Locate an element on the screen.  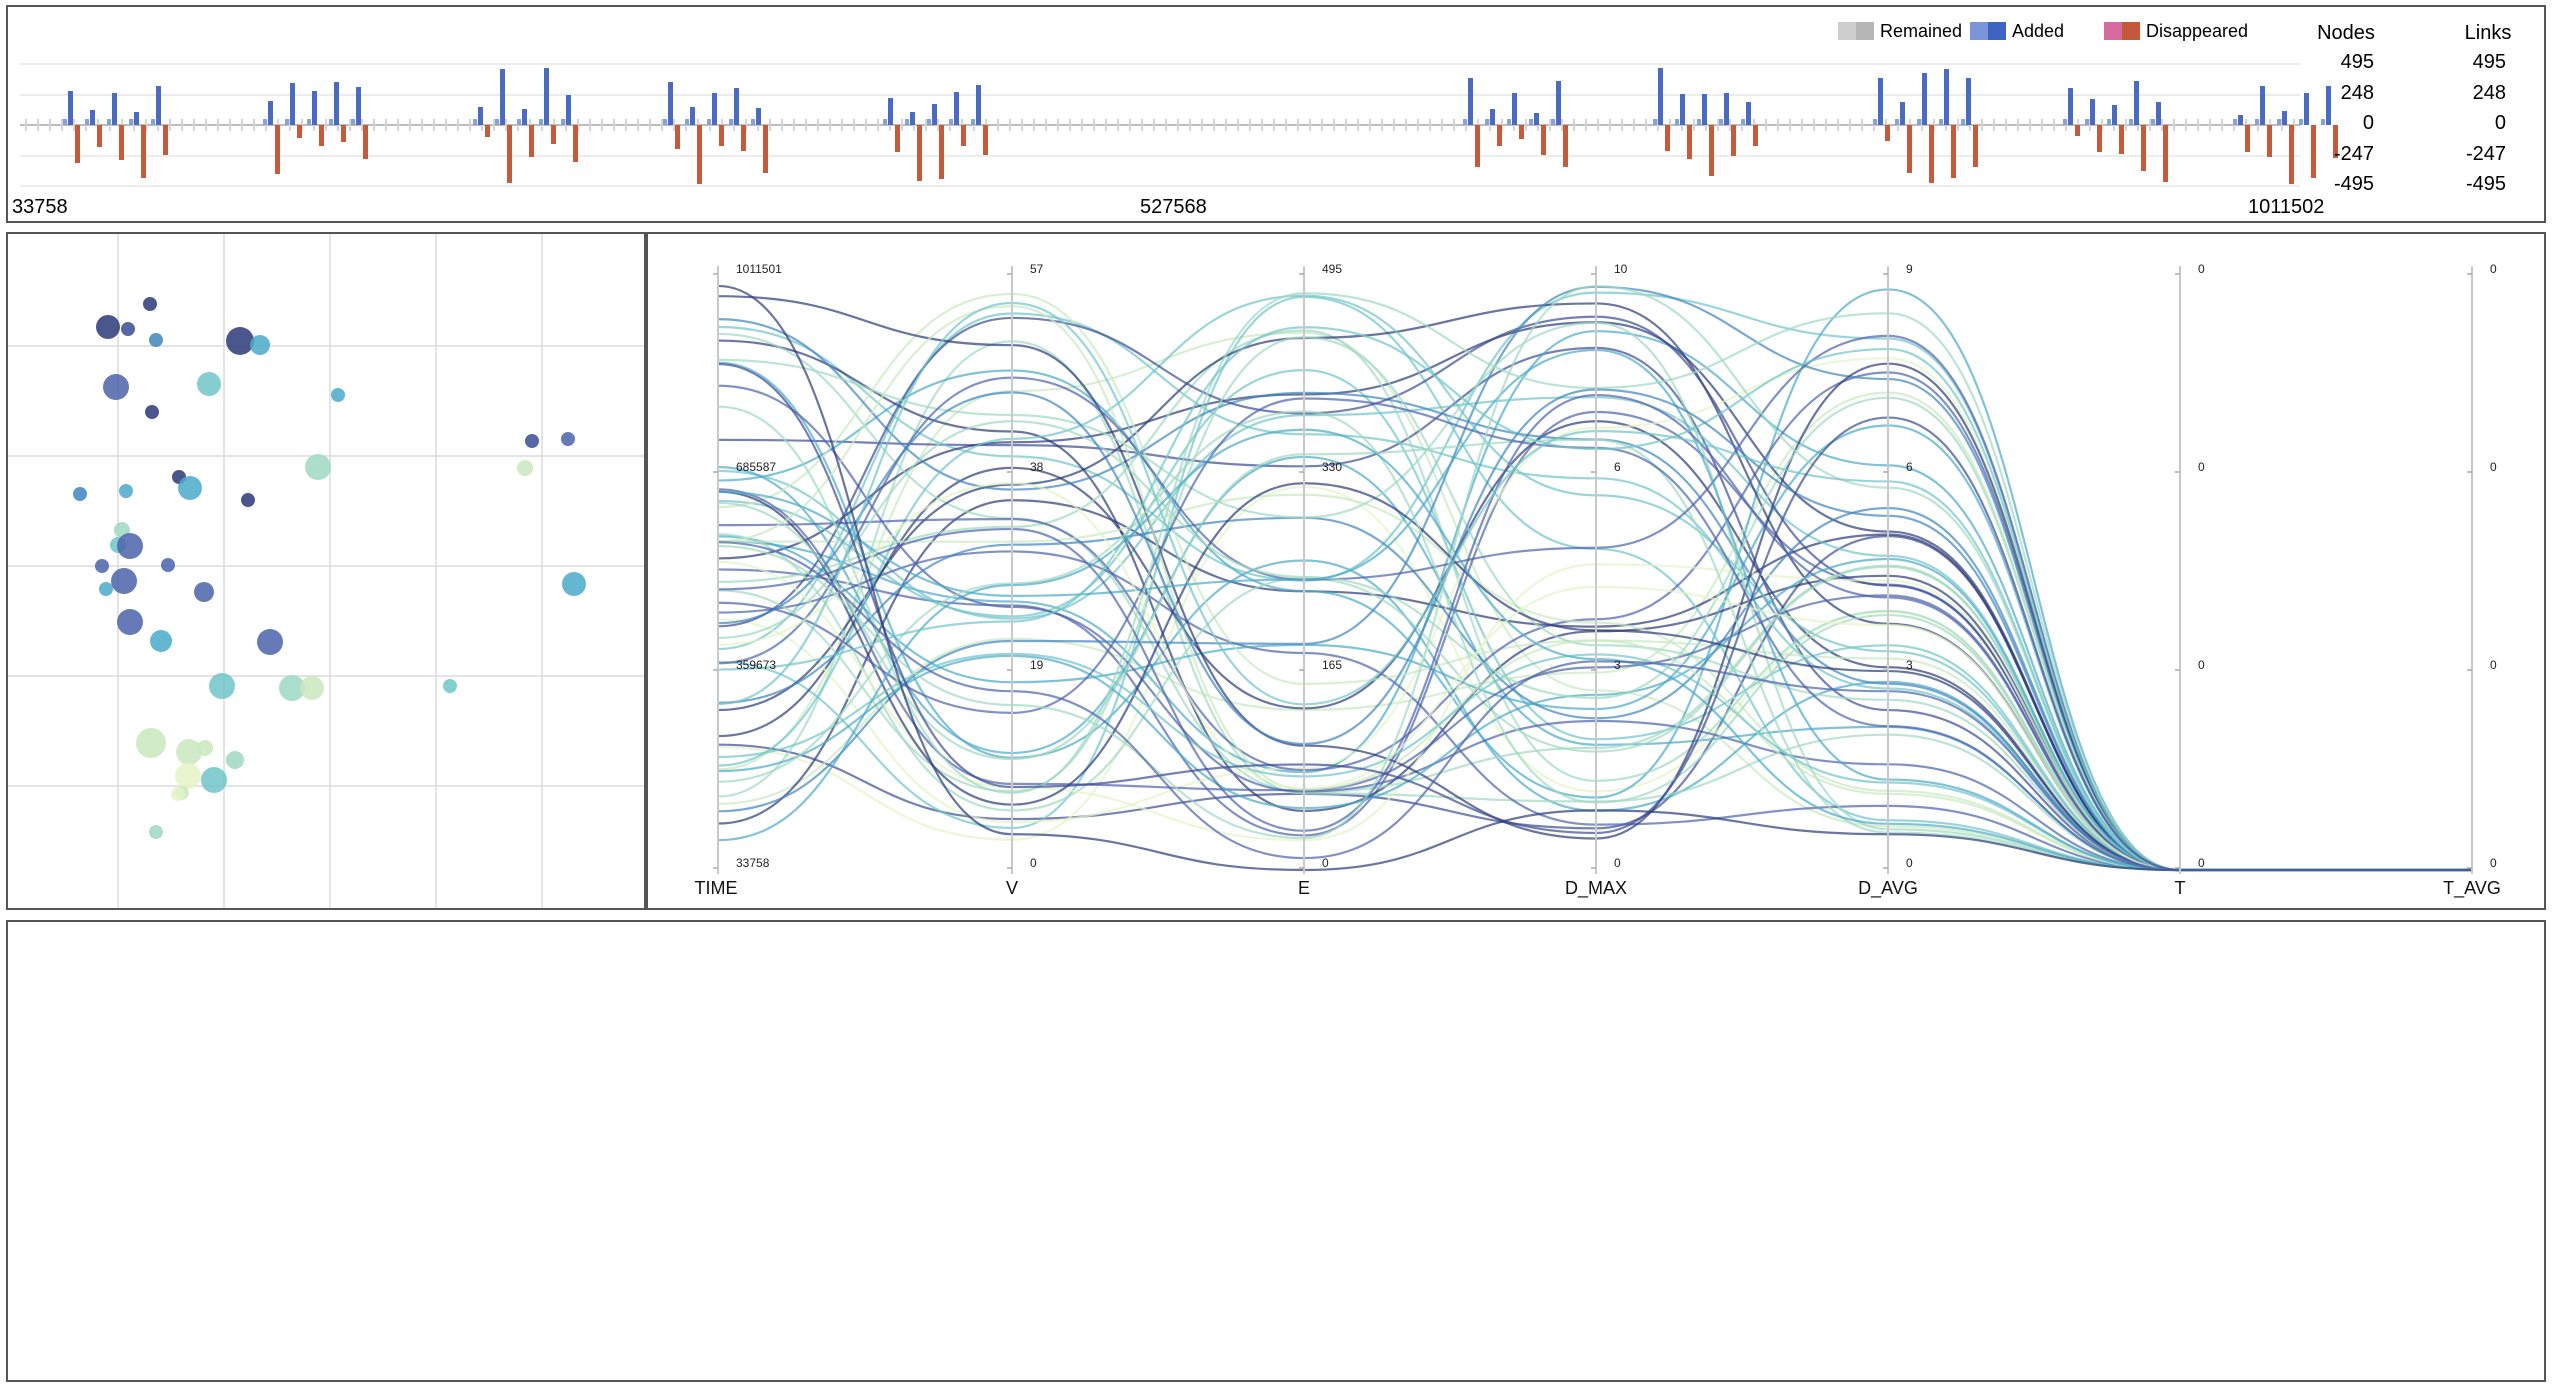
axis-d-max: 10 6 3 0 D_MAX is located at coordinates (1596, 580).